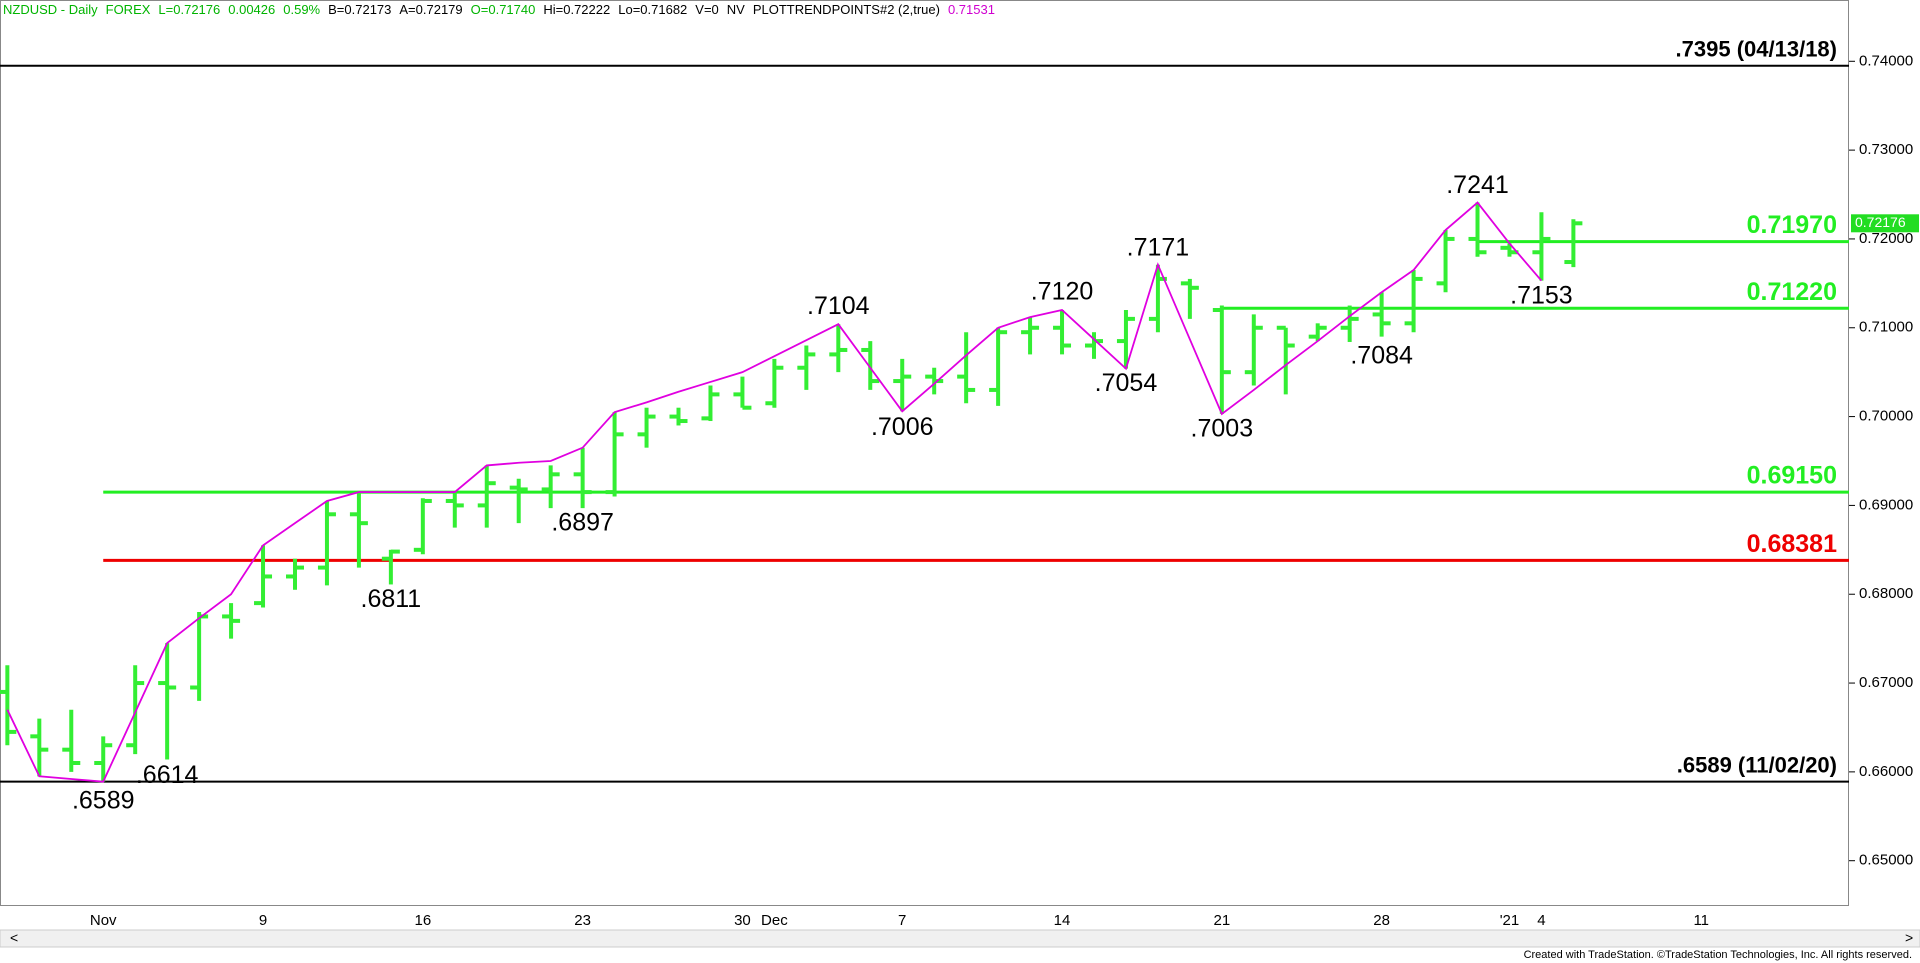  I want to click on x-tick-label: 11, so click(1701, 920).